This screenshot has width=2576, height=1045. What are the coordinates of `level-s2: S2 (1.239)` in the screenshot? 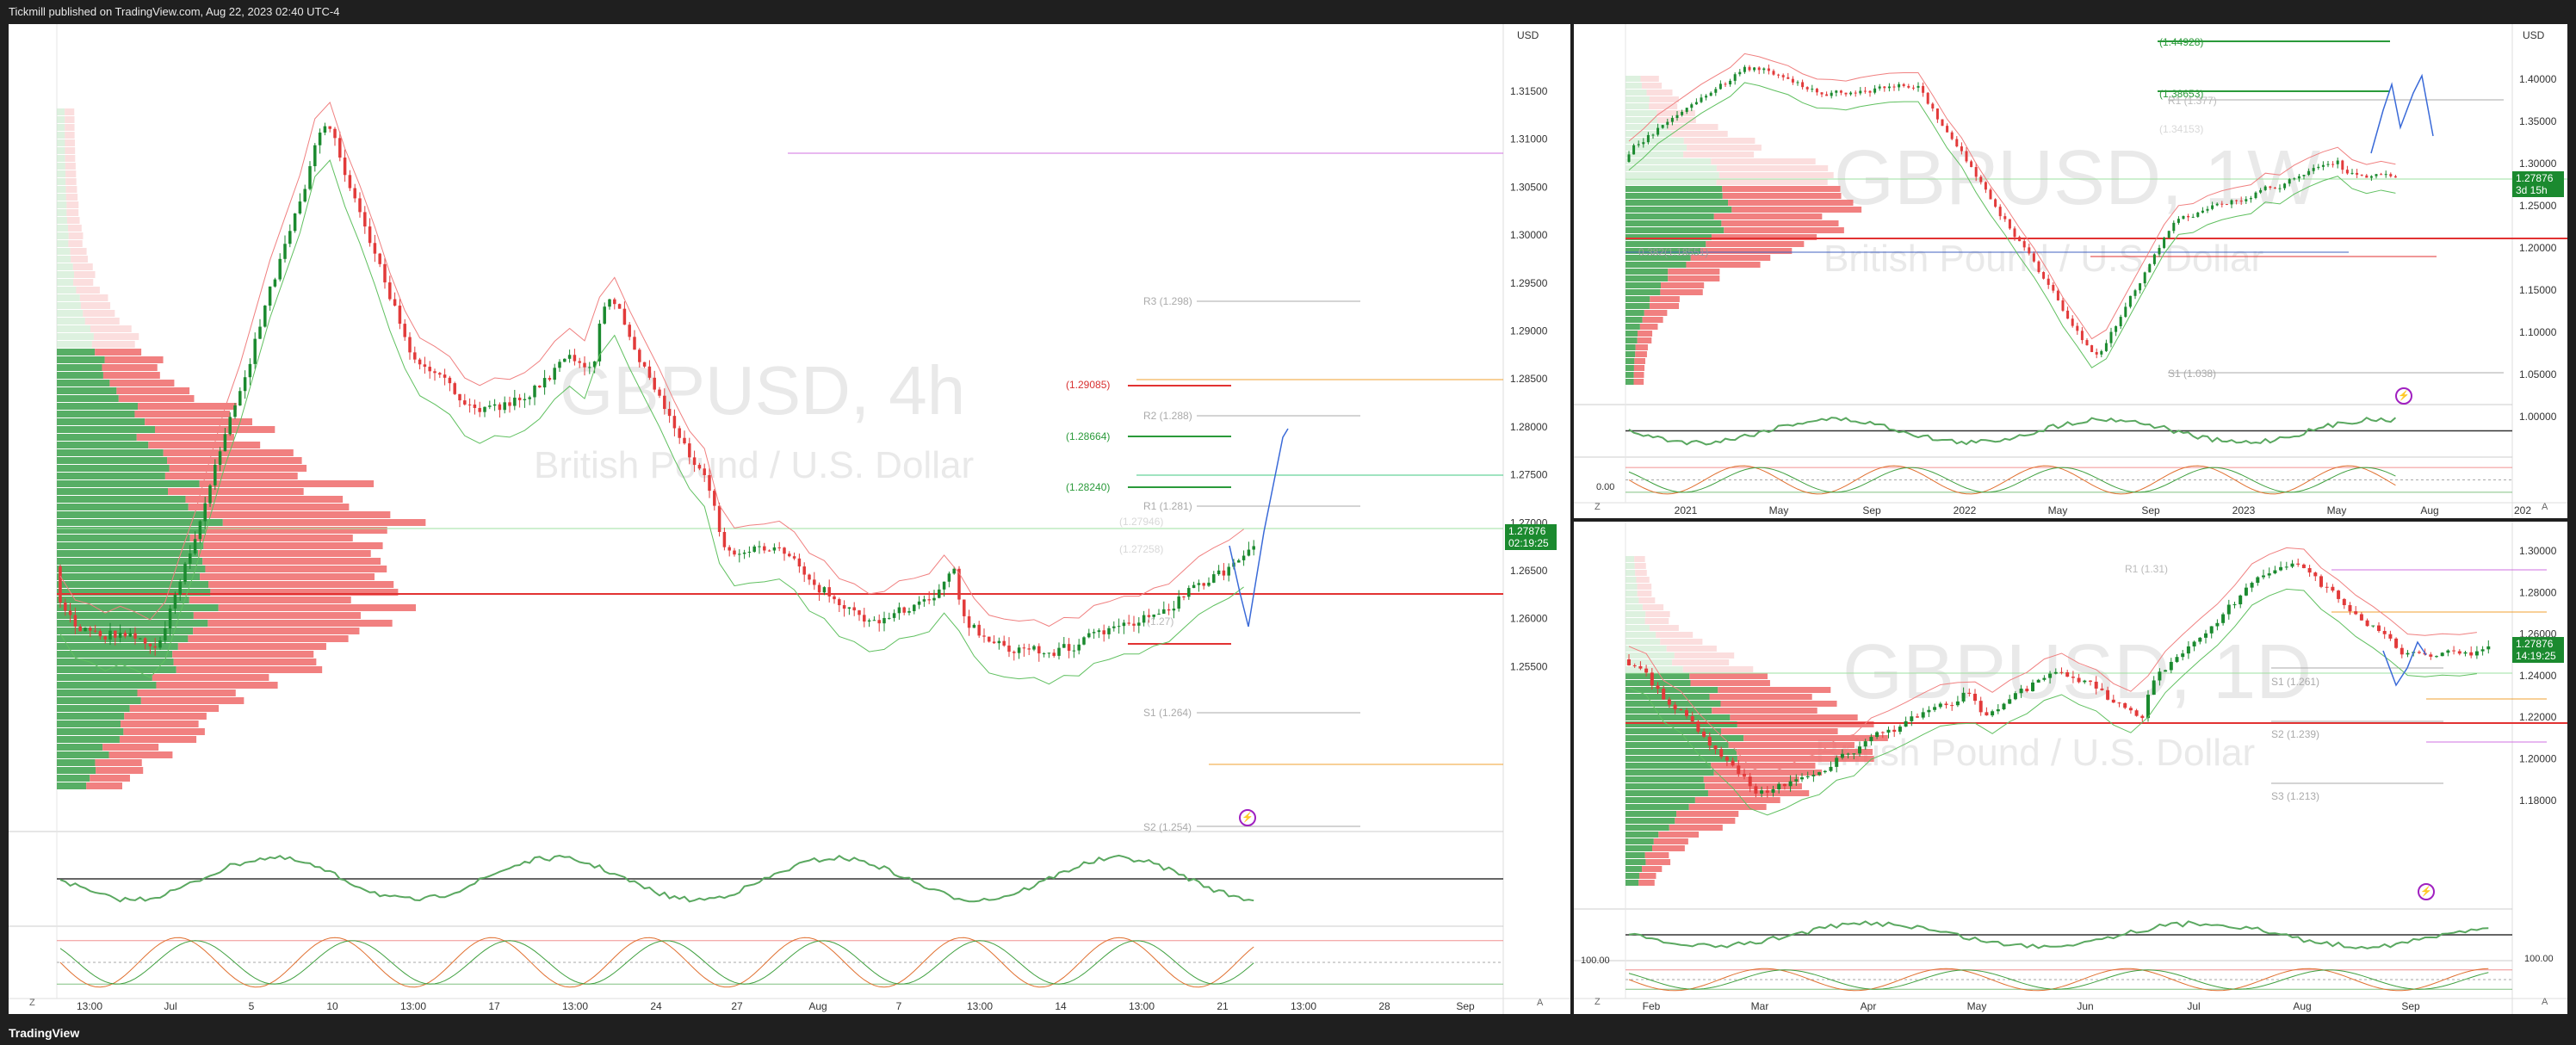 It's located at (2295, 734).